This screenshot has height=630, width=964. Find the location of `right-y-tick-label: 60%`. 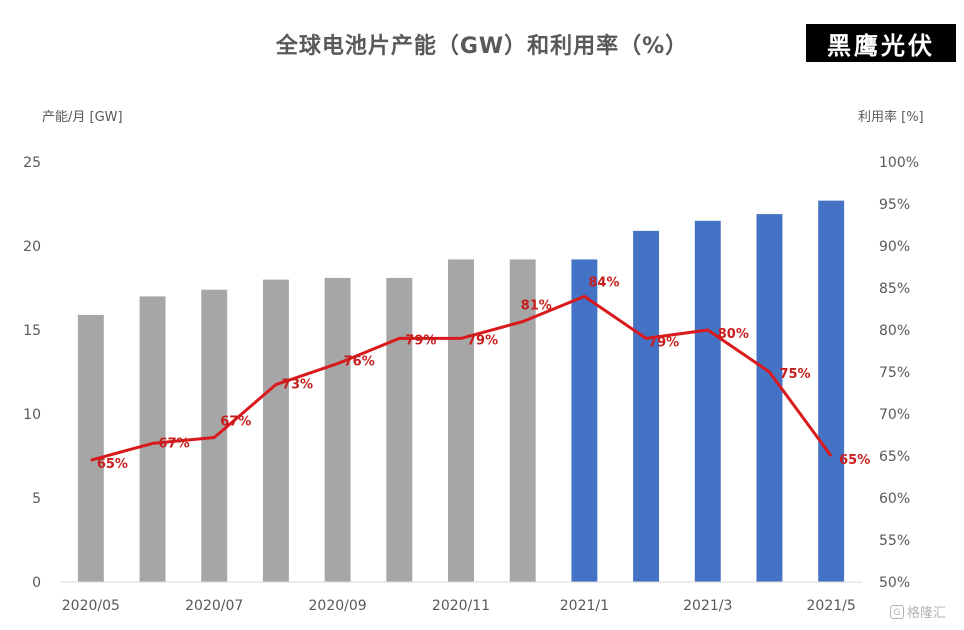

right-y-tick-label: 60% is located at coordinates (894, 499).